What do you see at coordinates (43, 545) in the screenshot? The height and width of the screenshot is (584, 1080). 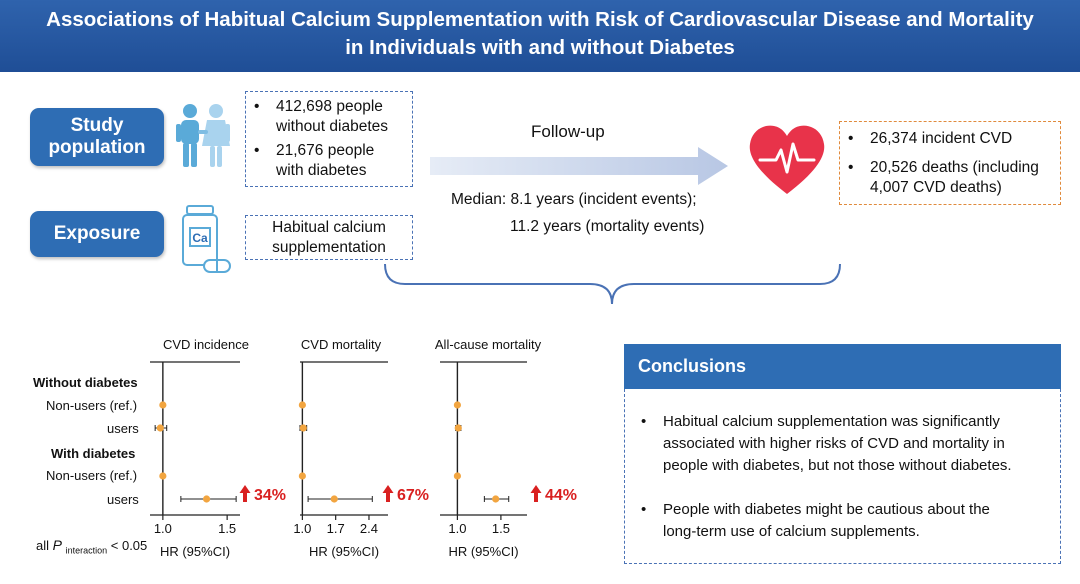 I see `footnote-all: all` at bounding box center [43, 545].